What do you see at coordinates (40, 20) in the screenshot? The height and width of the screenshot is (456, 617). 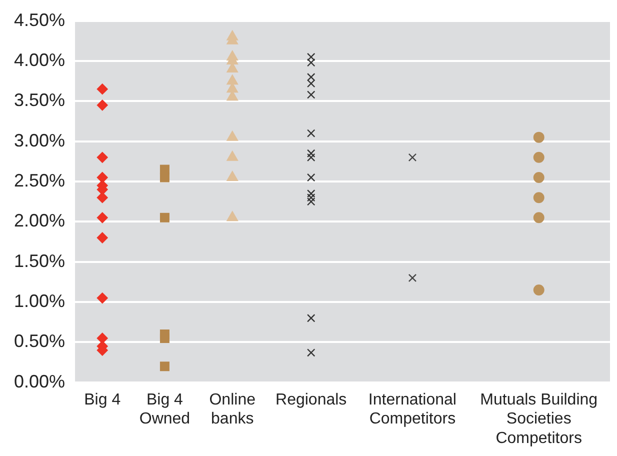 I see `y-tick-label: 4.50%` at bounding box center [40, 20].